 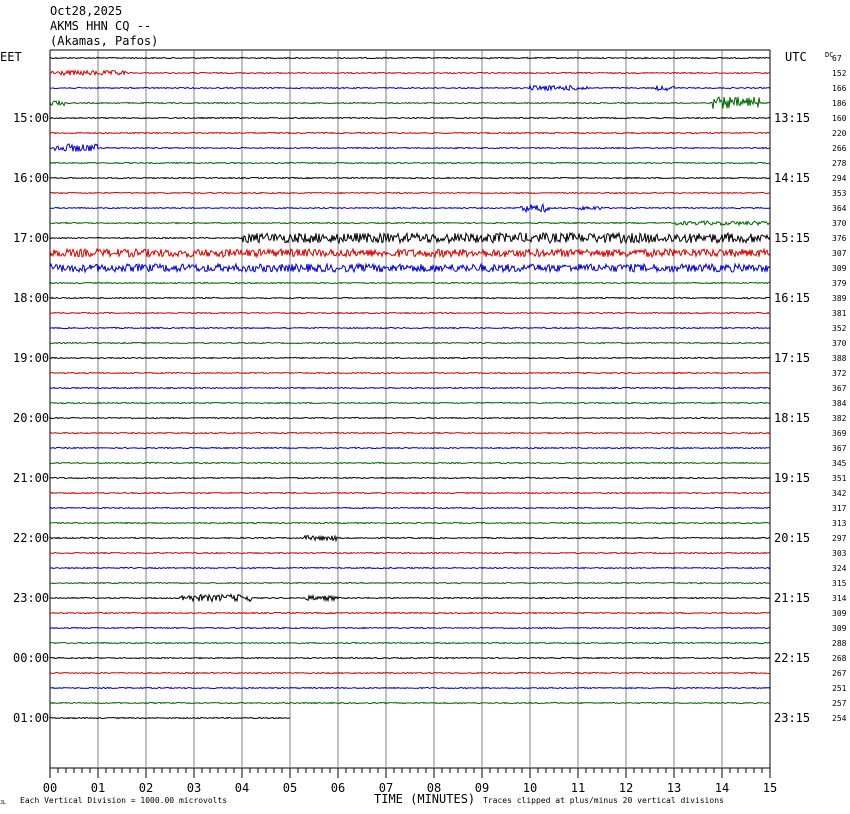 I want to click on right-time-label: 14:15, so click(x=792, y=178).